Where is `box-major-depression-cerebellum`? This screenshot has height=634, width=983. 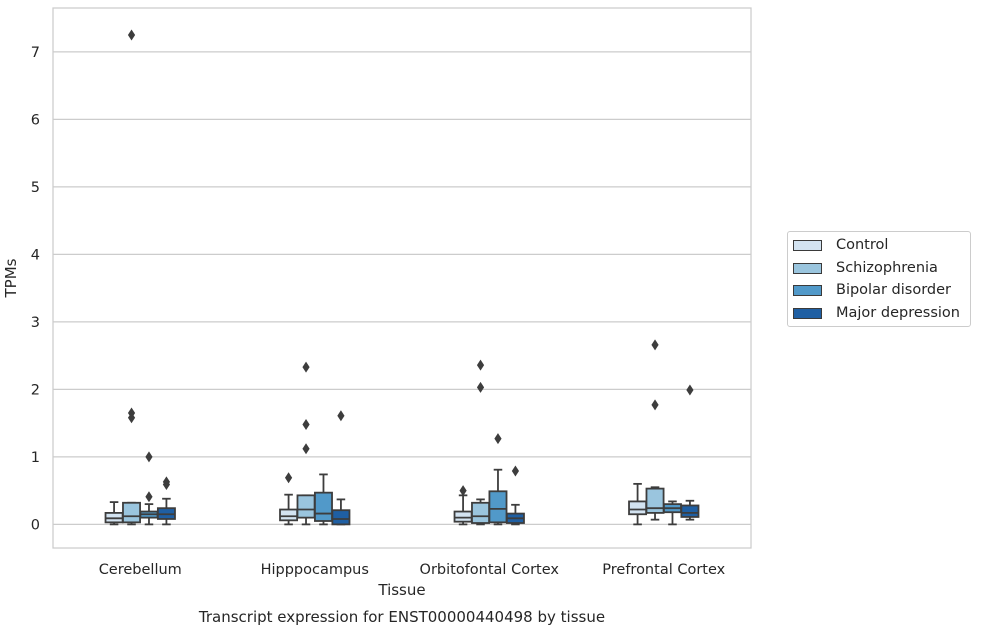 box-major-depression-cerebellum is located at coordinates (166, 501).